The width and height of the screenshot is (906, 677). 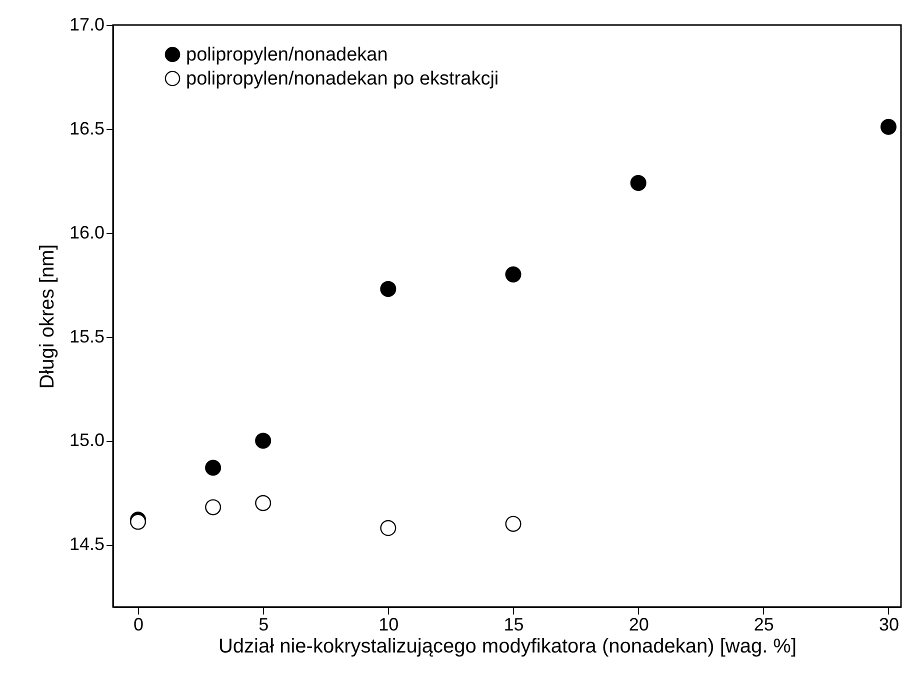 What do you see at coordinates (86, 232) in the screenshot?
I see `y-tick-label: 16.0` at bounding box center [86, 232].